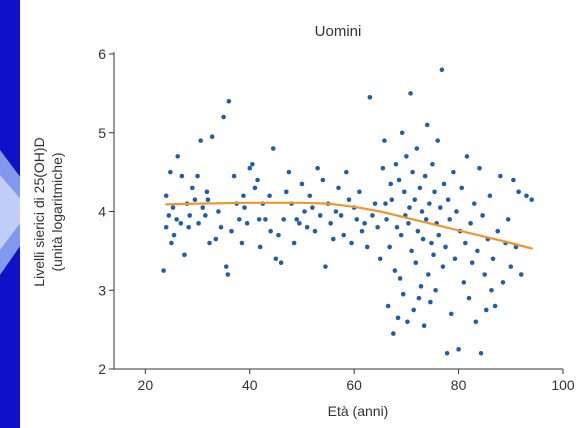 Image resolution: width=587 pixels, height=428 pixels. Describe the element at coordinates (39, 211) in the screenshot. I see `y-axis-label: Livelli sierici di 25(OH)D` at that location.